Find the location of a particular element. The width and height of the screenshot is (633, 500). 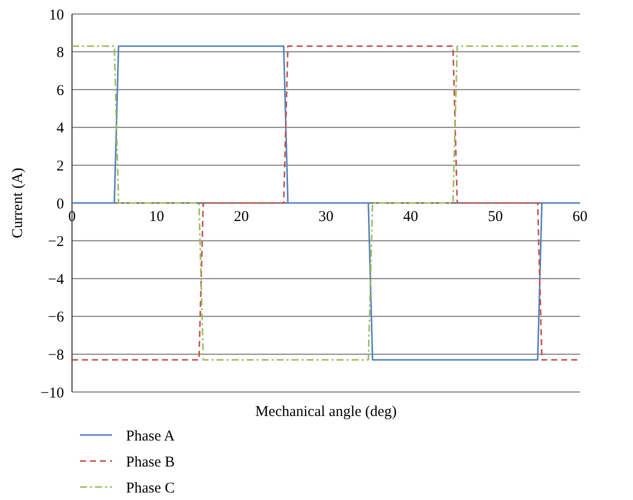

legend-label: Phase C is located at coordinates (150, 488).